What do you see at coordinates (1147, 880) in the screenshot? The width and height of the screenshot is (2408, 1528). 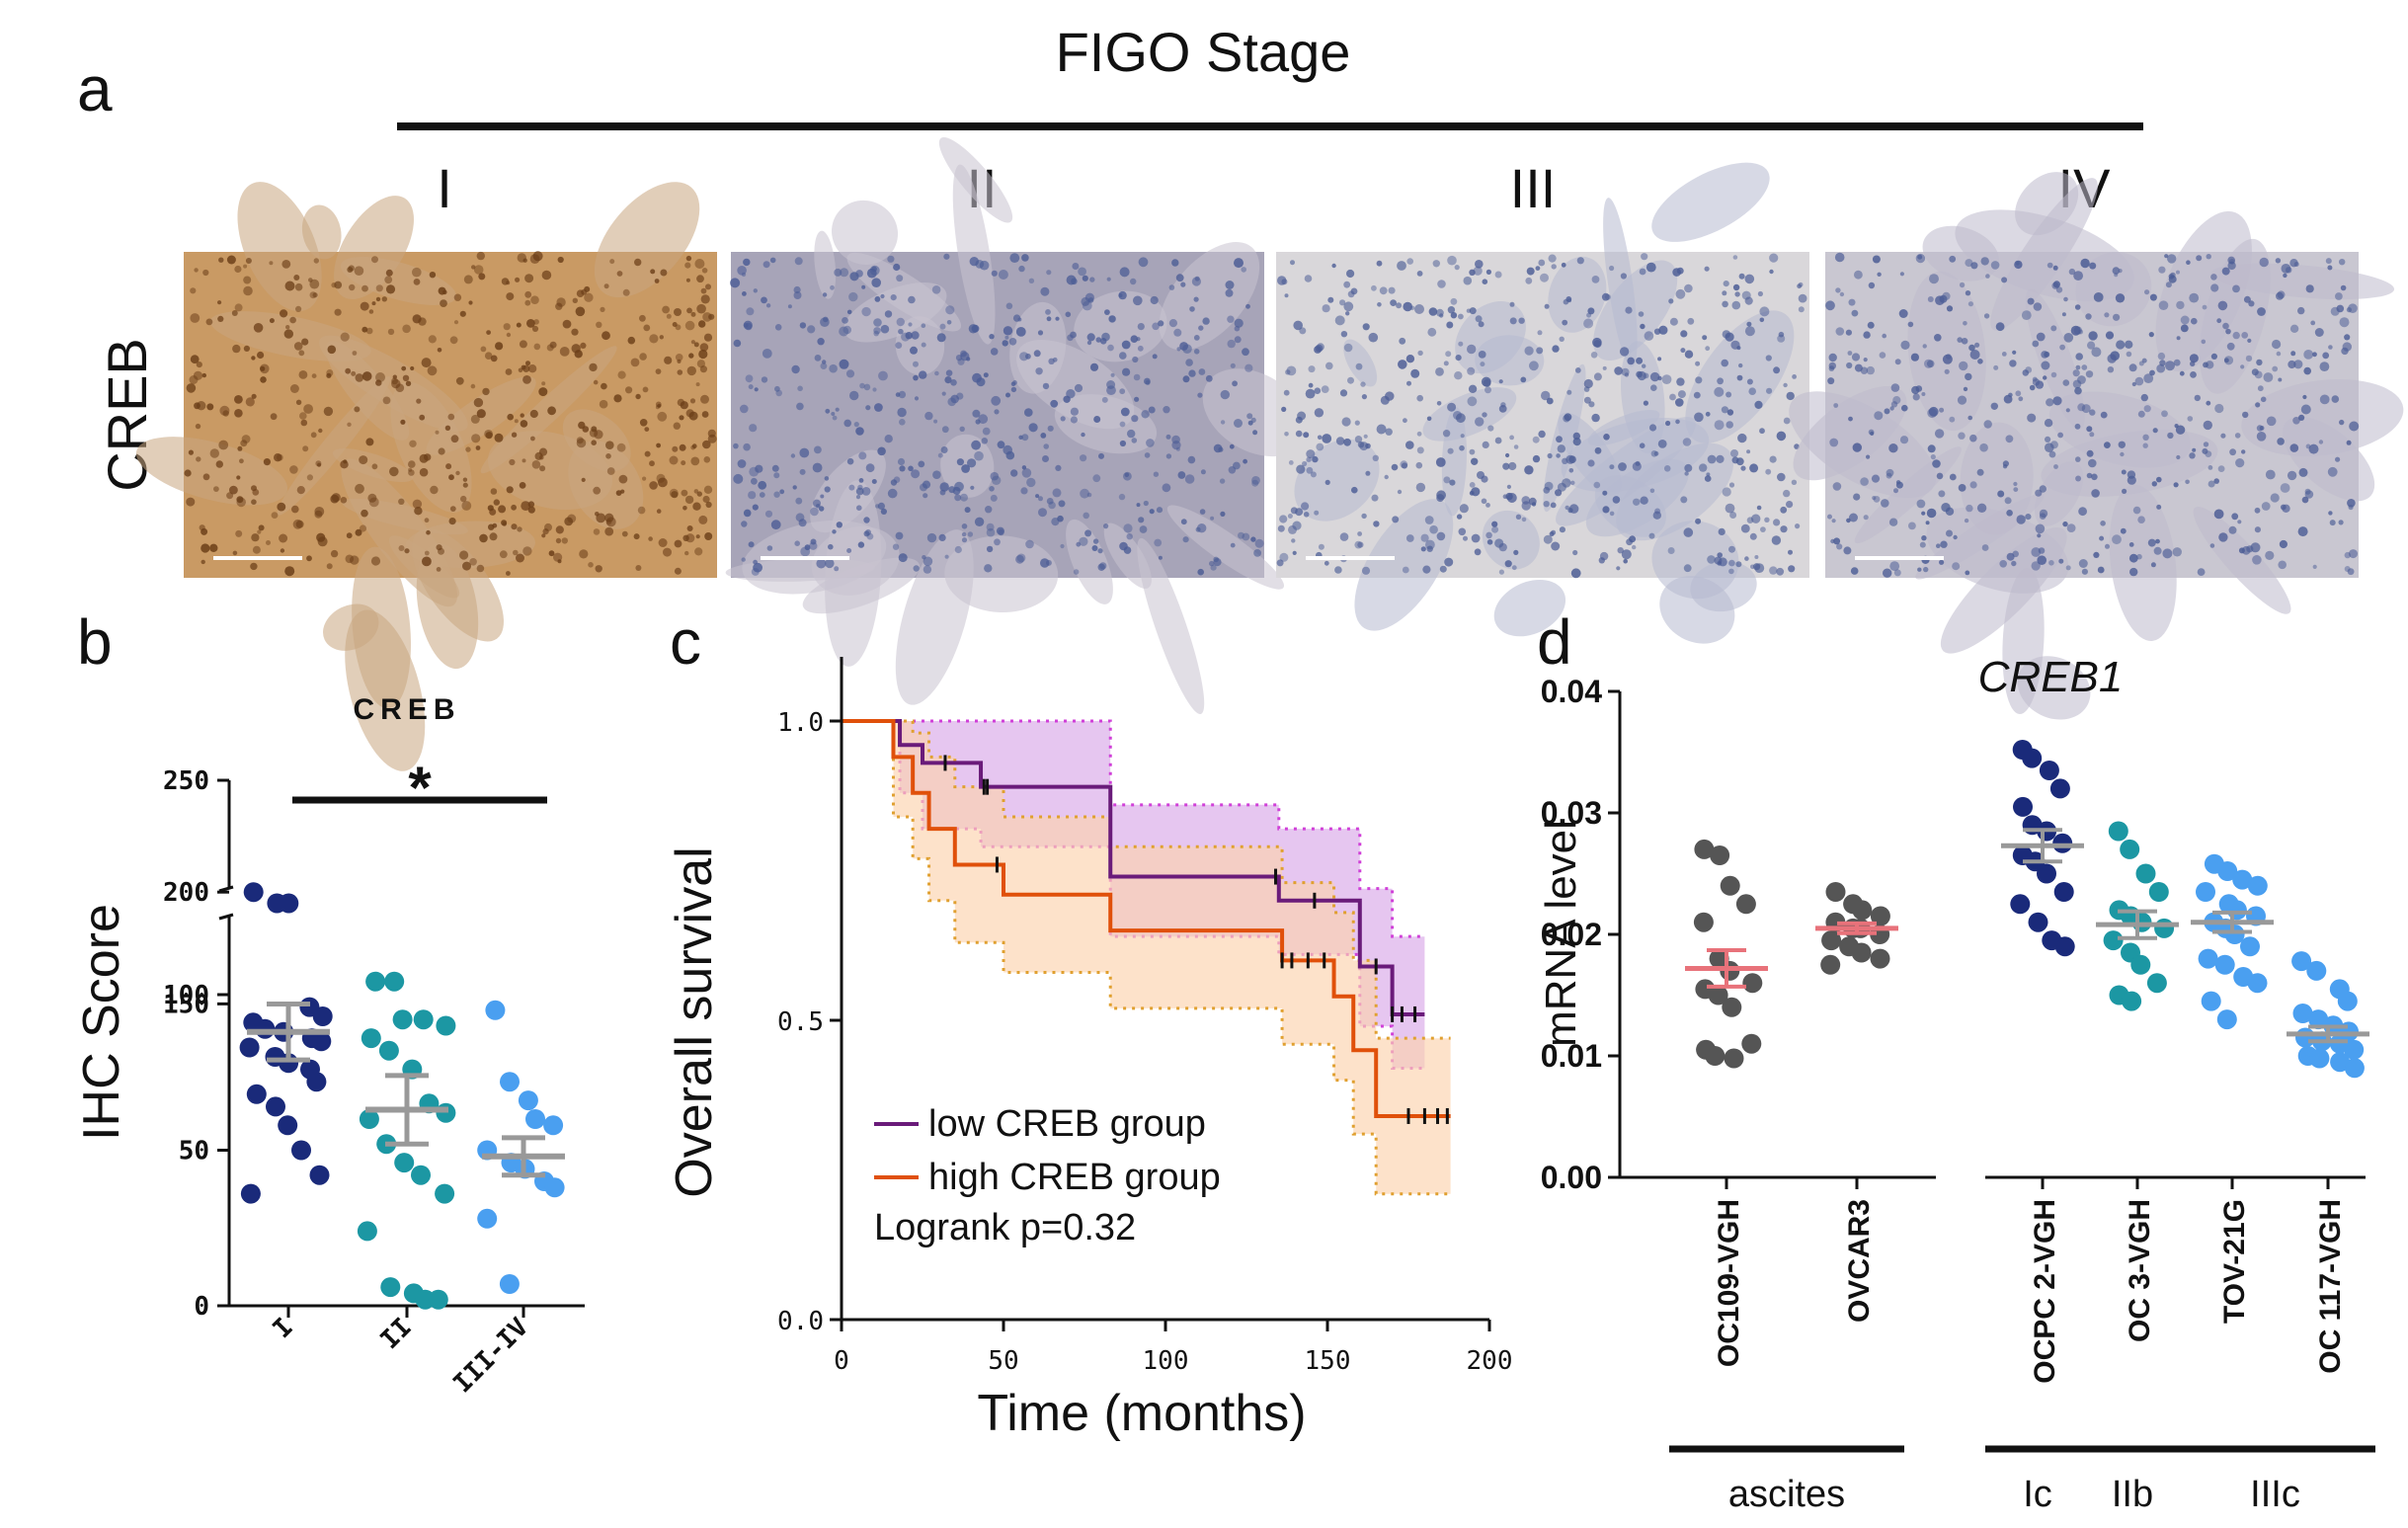 I see `ci-upper-line` at bounding box center [1147, 880].